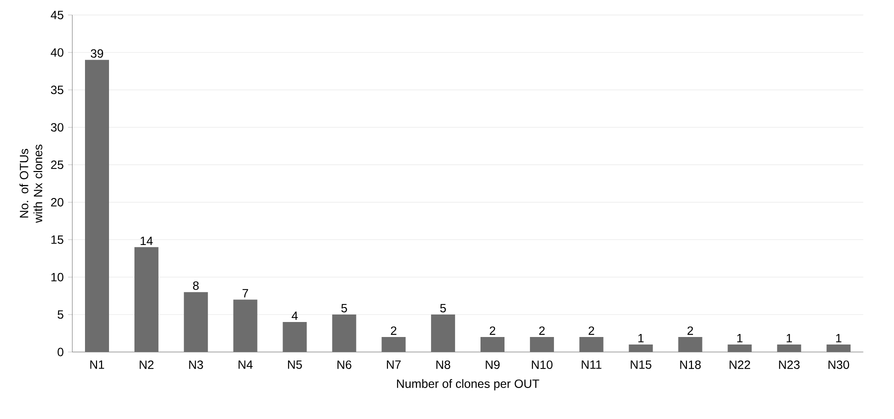  I want to click on x-tick-label: N3, so click(196, 364).